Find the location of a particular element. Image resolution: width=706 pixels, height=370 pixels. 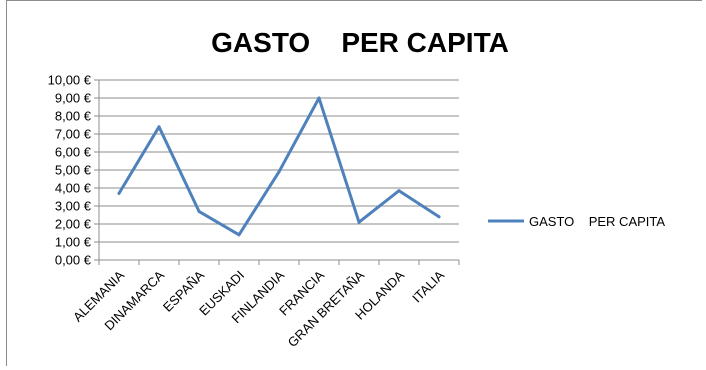

y-tick-label: 10,00 € is located at coordinates (70, 80).